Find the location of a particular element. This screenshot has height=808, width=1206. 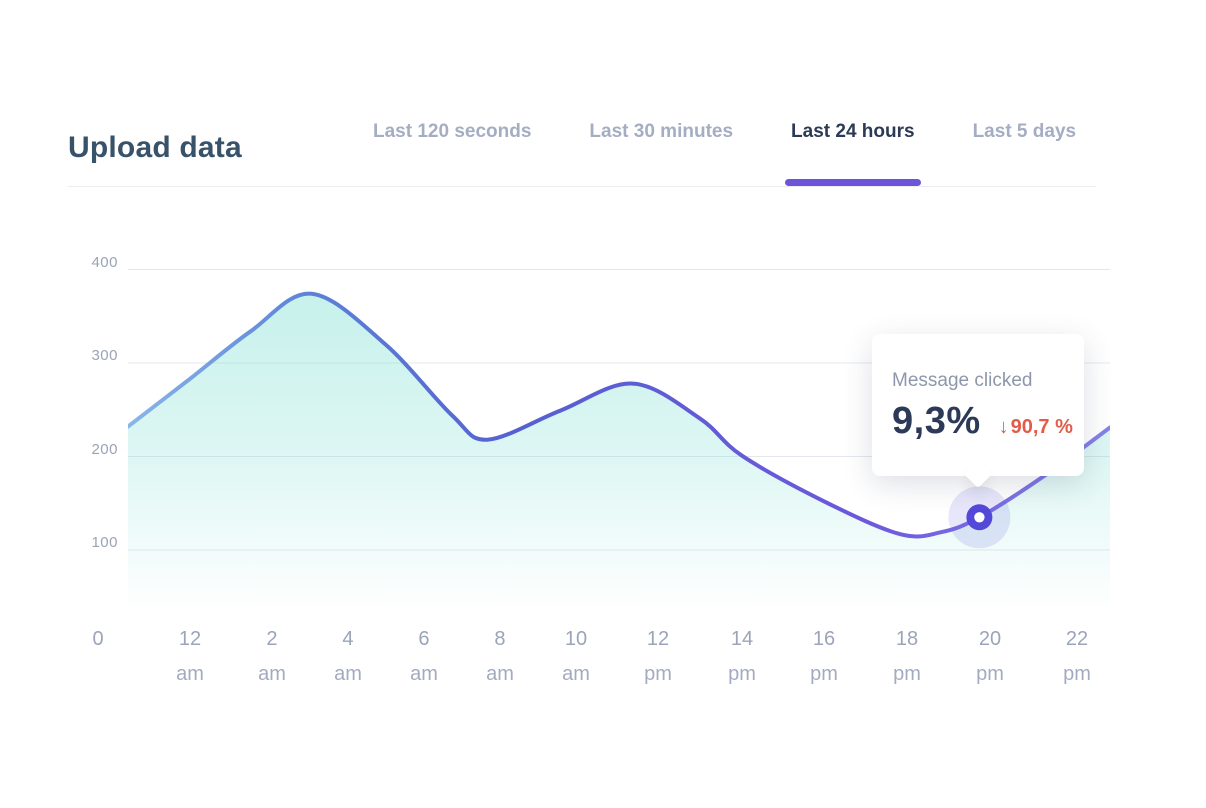

x-tick-hour: 16 is located at coordinates (824, 639).